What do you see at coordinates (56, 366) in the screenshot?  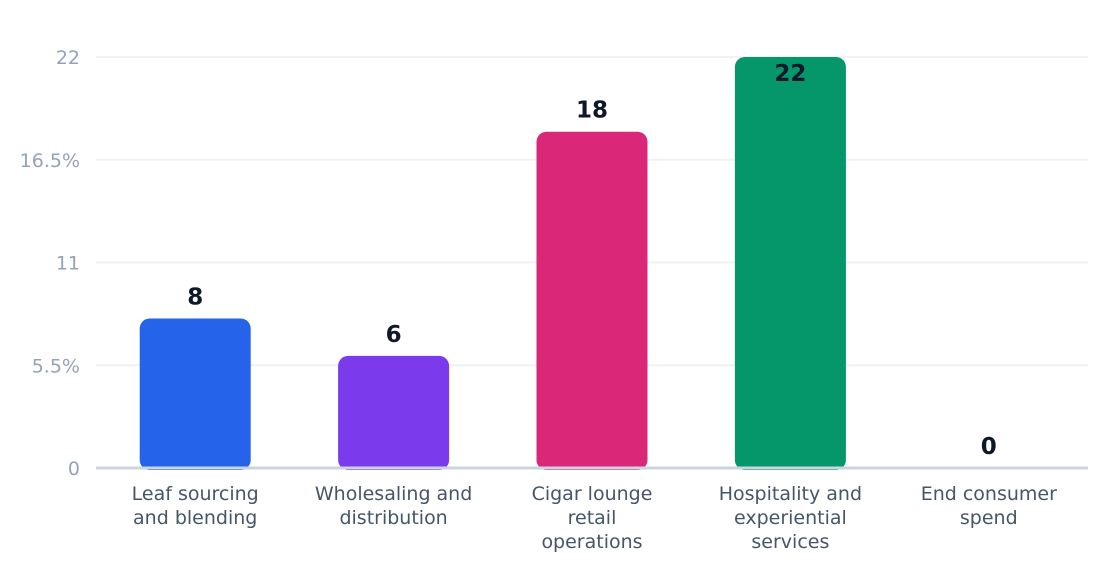 I see `y-tick-label: 5.5%` at bounding box center [56, 366].